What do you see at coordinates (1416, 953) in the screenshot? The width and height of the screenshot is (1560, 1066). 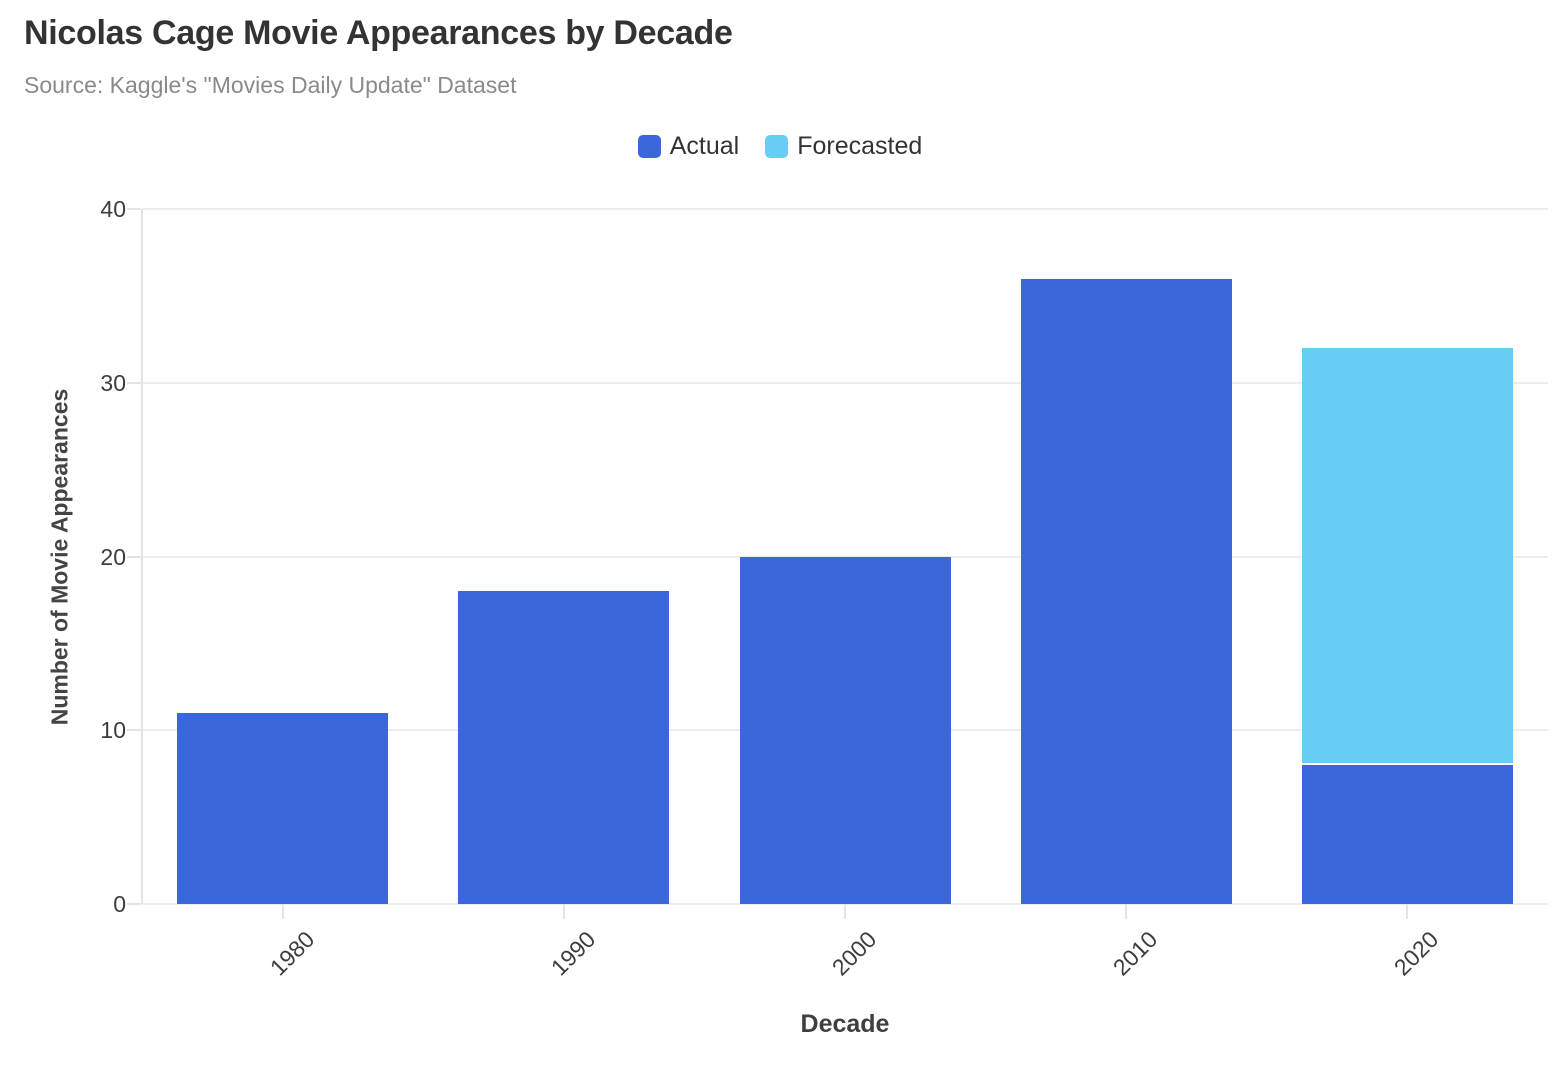 I see `x-tick-label-2020: 2020` at bounding box center [1416, 953].